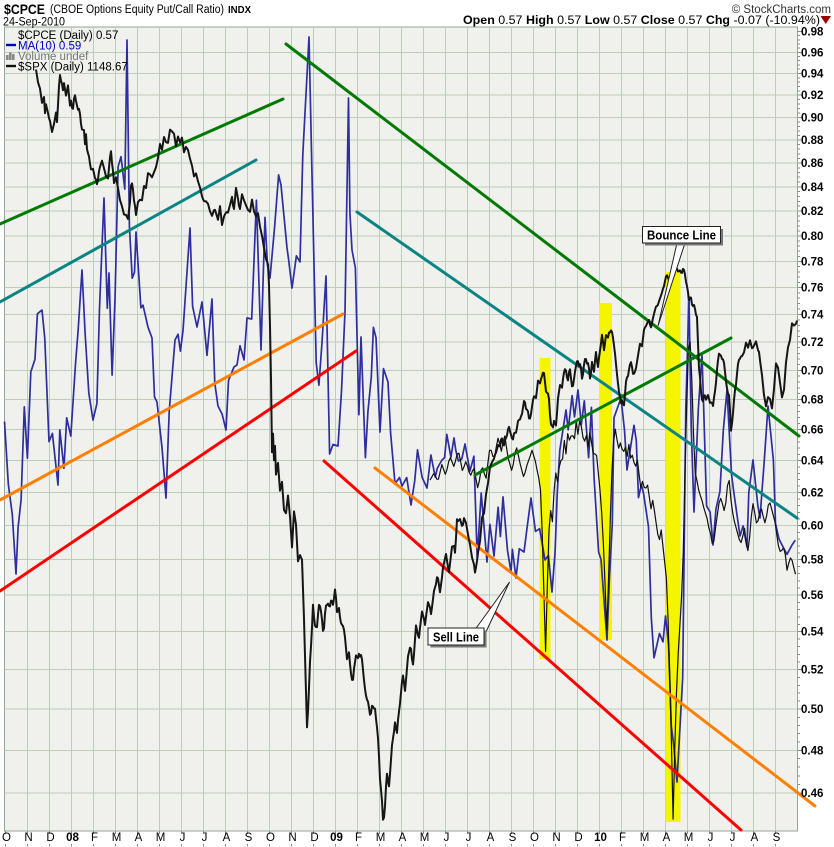 The width and height of the screenshot is (834, 847). I want to click on svg-text: INDX, so click(239, 10).